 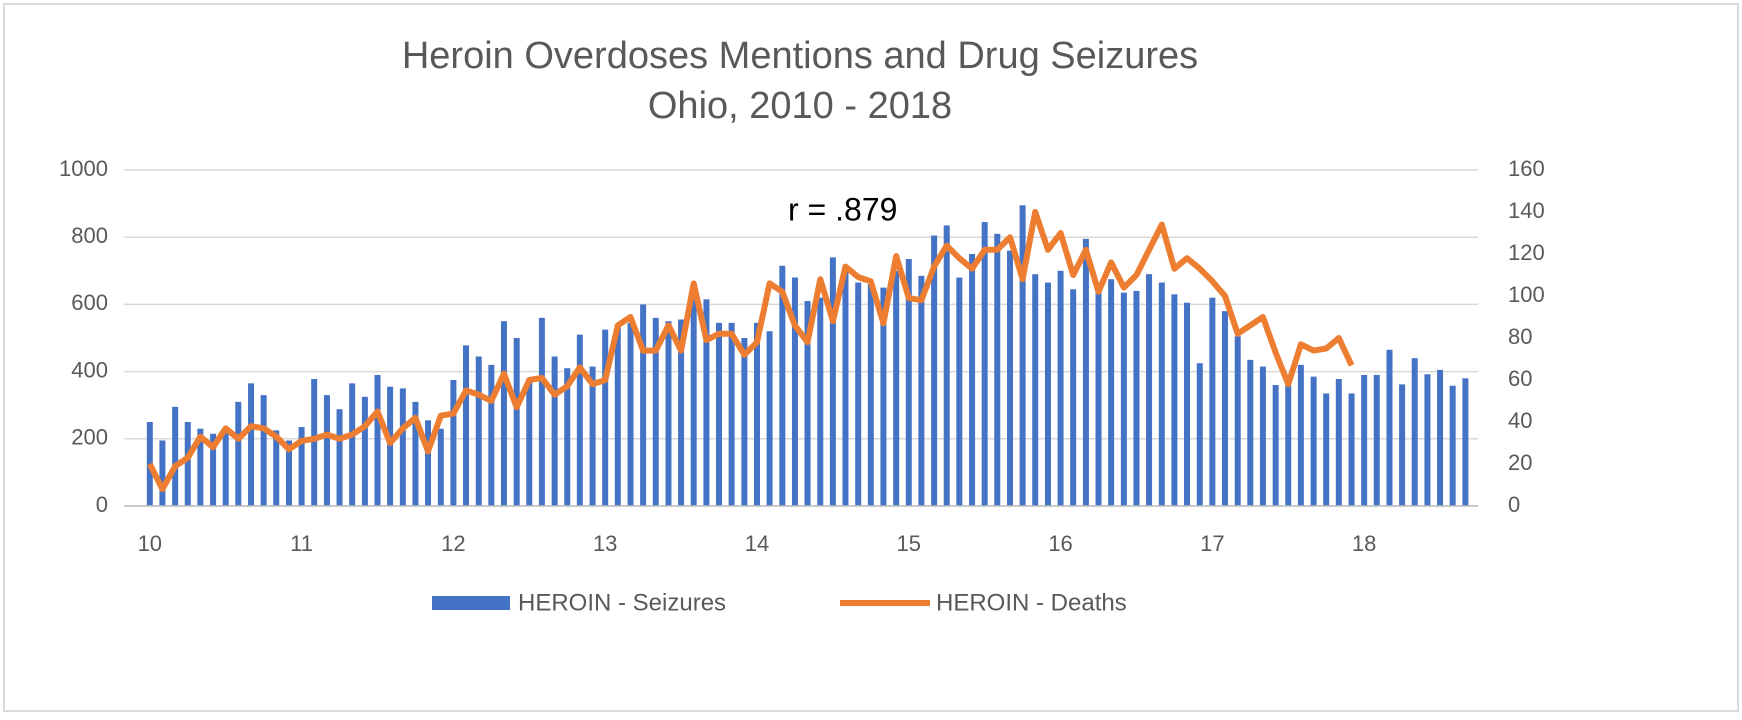 I want to click on y2-tick-label: 20, so click(x=1520, y=462).